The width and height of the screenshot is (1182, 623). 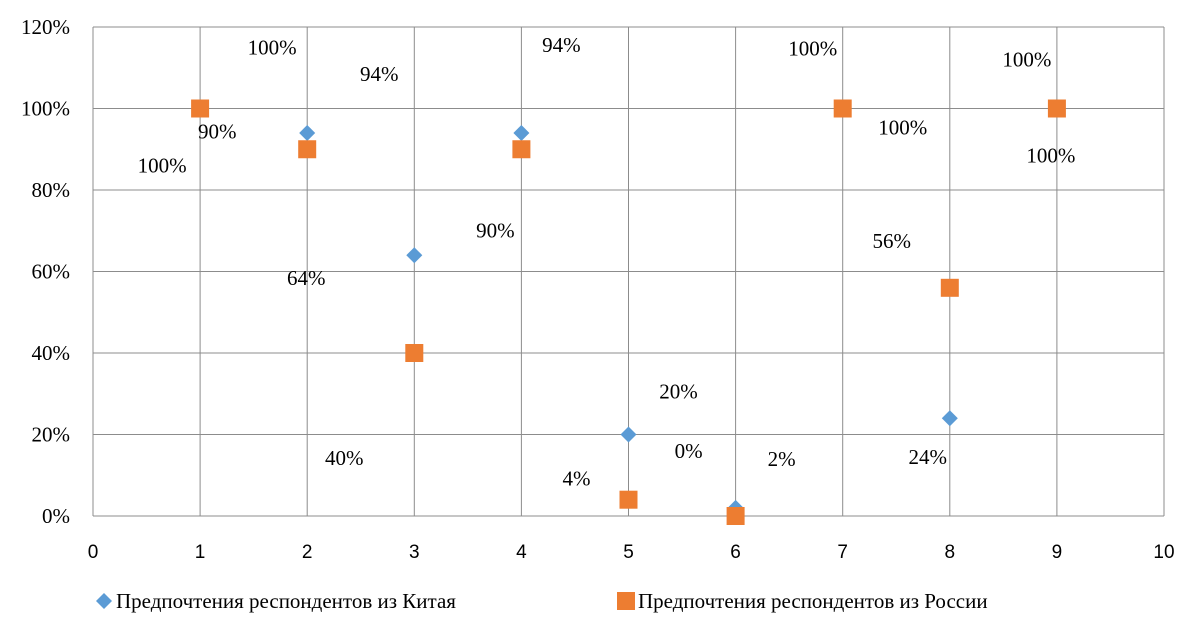 What do you see at coordinates (51, 435) in the screenshot?
I see `y-tick-label: 20%` at bounding box center [51, 435].